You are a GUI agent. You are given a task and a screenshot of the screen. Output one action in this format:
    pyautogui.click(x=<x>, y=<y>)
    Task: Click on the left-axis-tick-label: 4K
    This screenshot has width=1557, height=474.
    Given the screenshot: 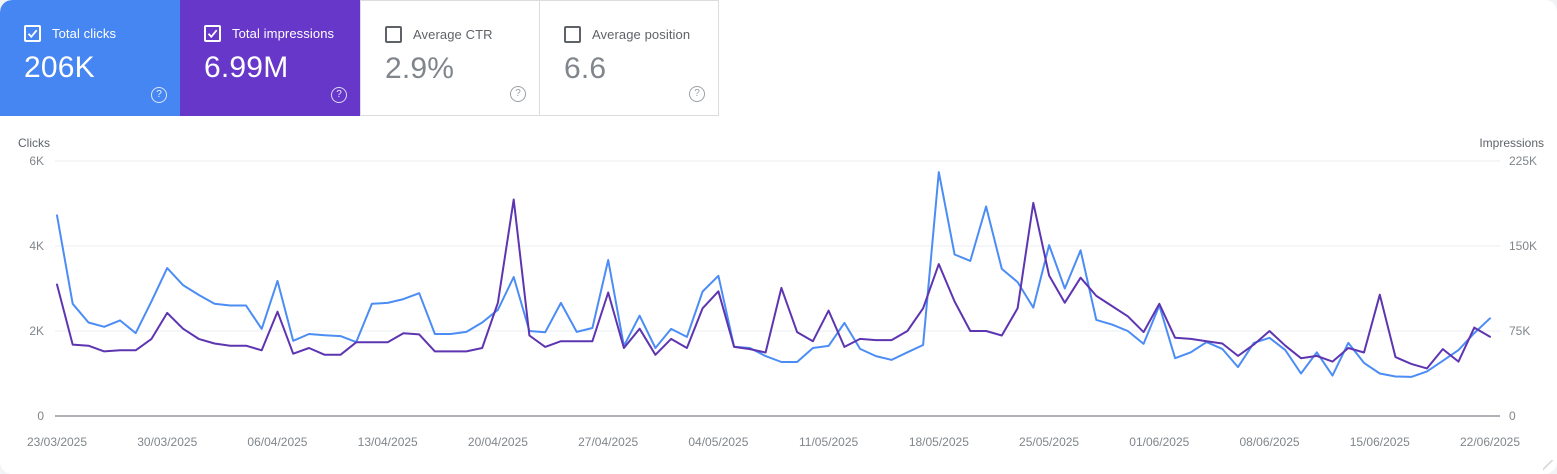 What is the action you would take?
    pyautogui.click(x=36, y=246)
    